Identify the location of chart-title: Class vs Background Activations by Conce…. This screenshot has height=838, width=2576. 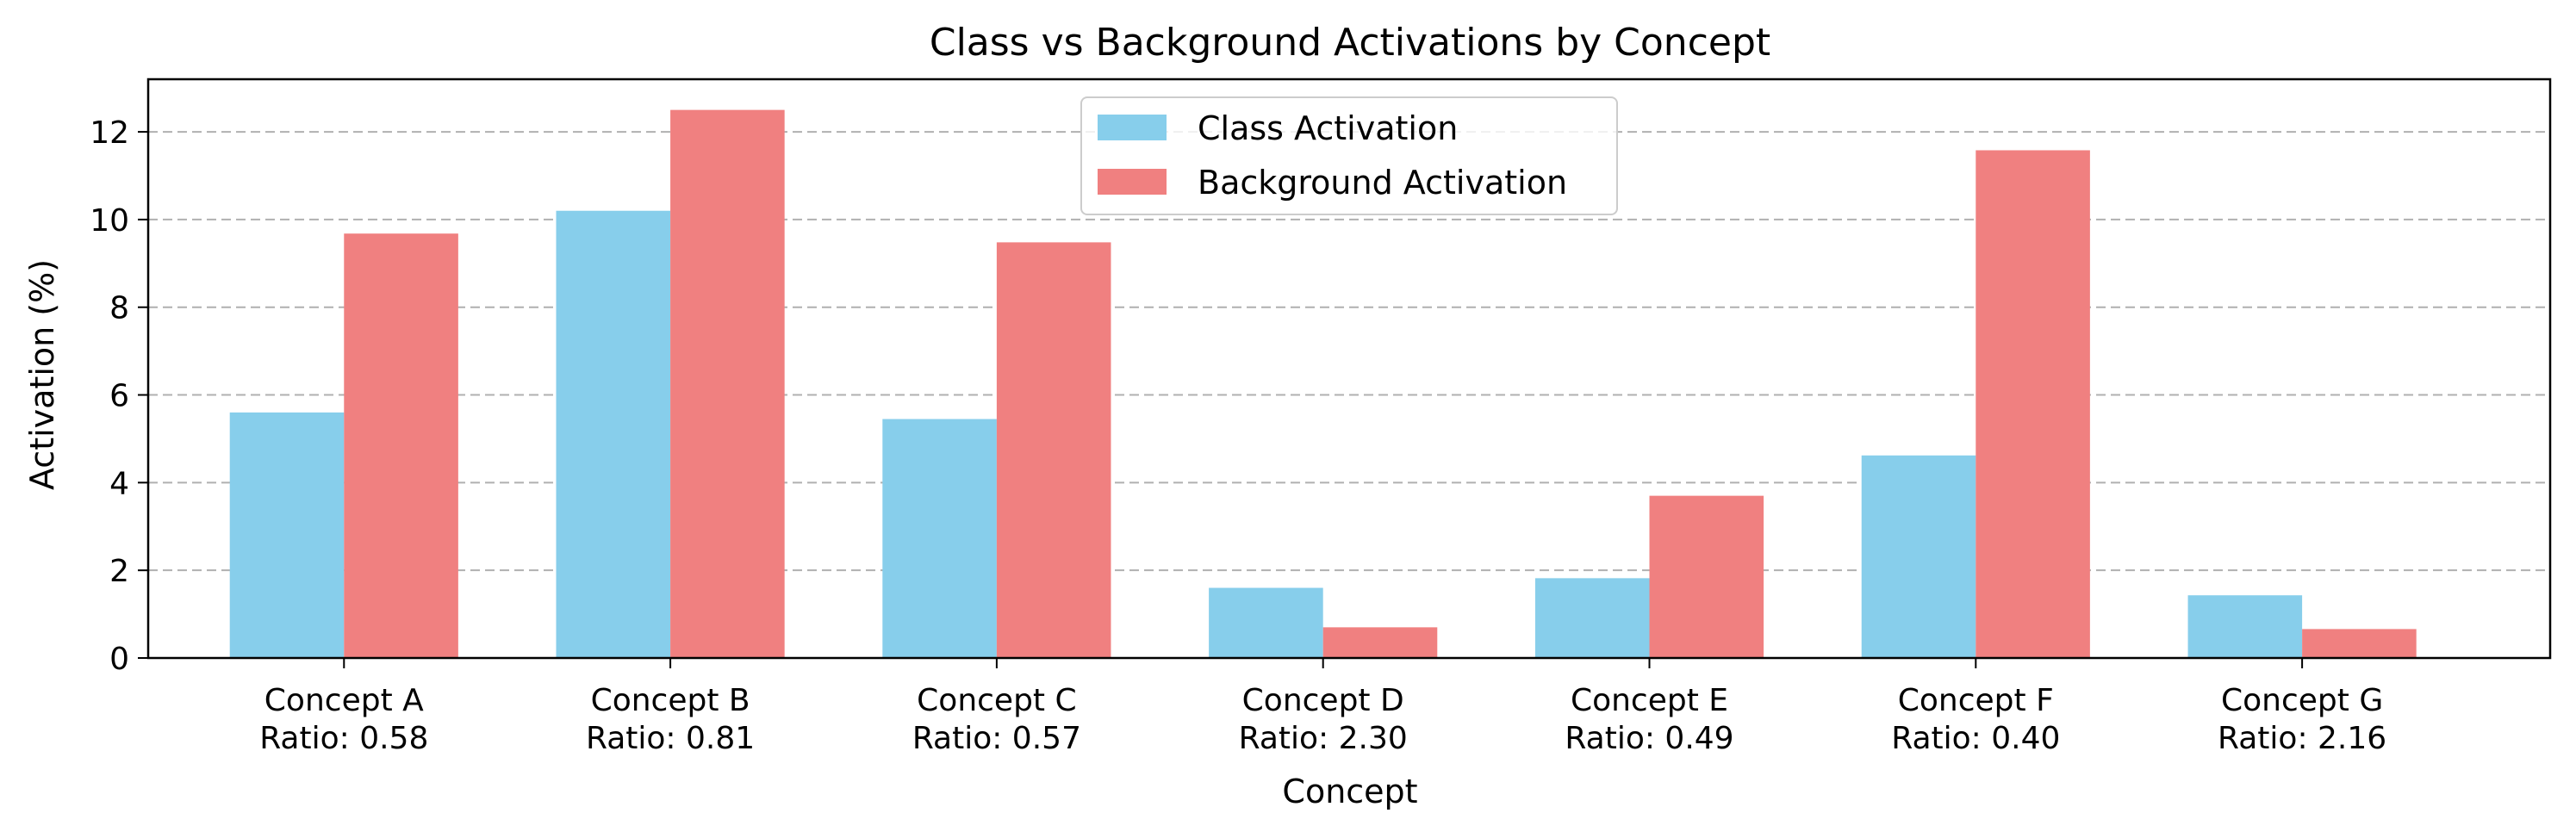
(1350, 43).